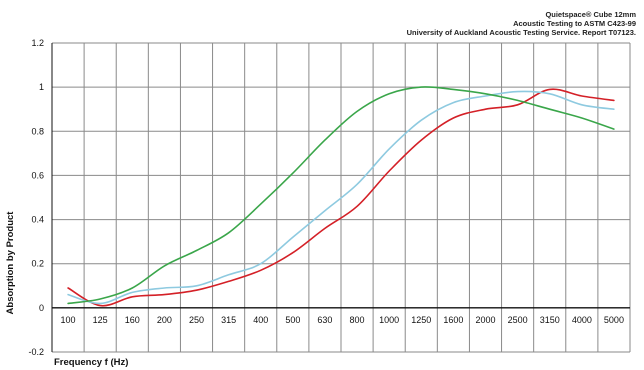  What do you see at coordinates (132, 320) in the screenshot?
I see `x-tick-label: 160` at bounding box center [132, 320].